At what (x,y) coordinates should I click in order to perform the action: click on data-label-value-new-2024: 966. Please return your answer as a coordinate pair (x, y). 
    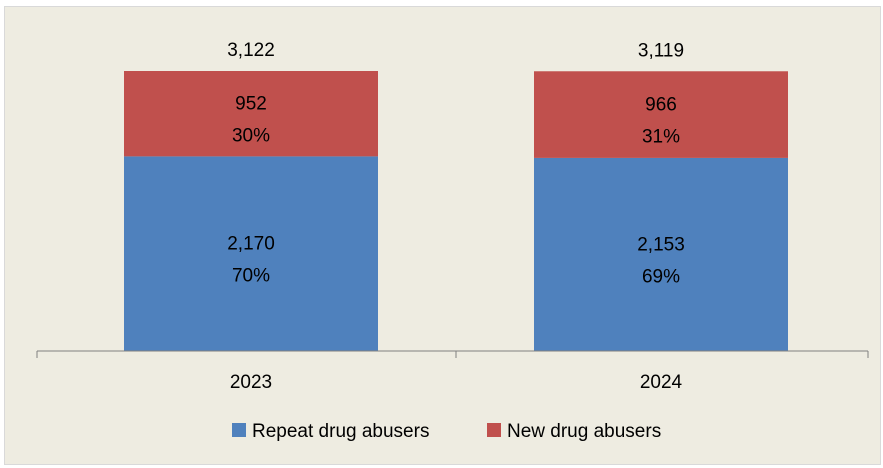
    Looking at the image, I should click on (661, 105).